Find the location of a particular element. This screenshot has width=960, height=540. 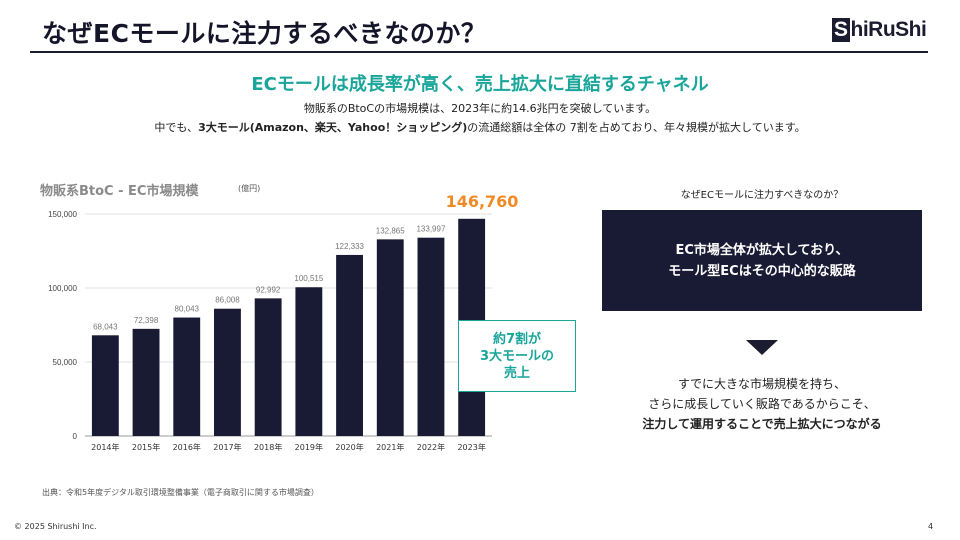

side-question: なぜECモールに注力すべきなのか？ is located at coordinates (762, 195).